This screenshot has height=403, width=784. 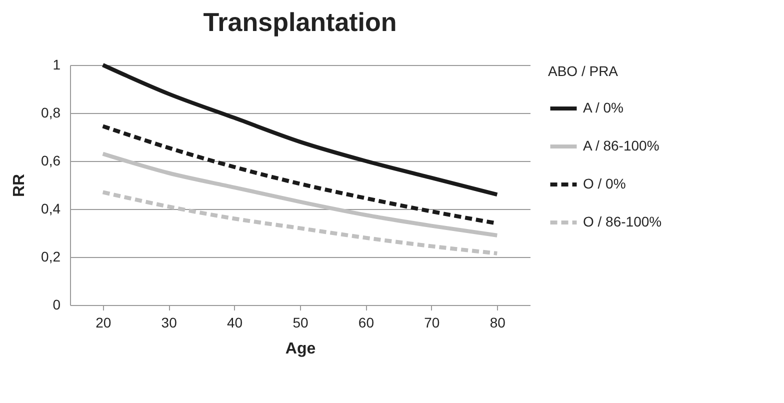 What do you see at coordinates (56, 64) in the screenshot?
I see `y-tick-label: 1` at bounding box center [56, 64].